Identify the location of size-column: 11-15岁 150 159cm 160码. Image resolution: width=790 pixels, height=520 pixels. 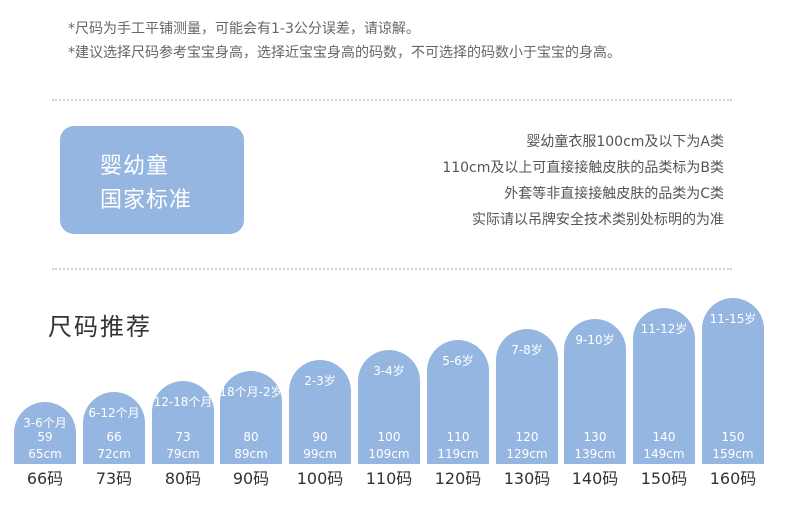
(733, 394).